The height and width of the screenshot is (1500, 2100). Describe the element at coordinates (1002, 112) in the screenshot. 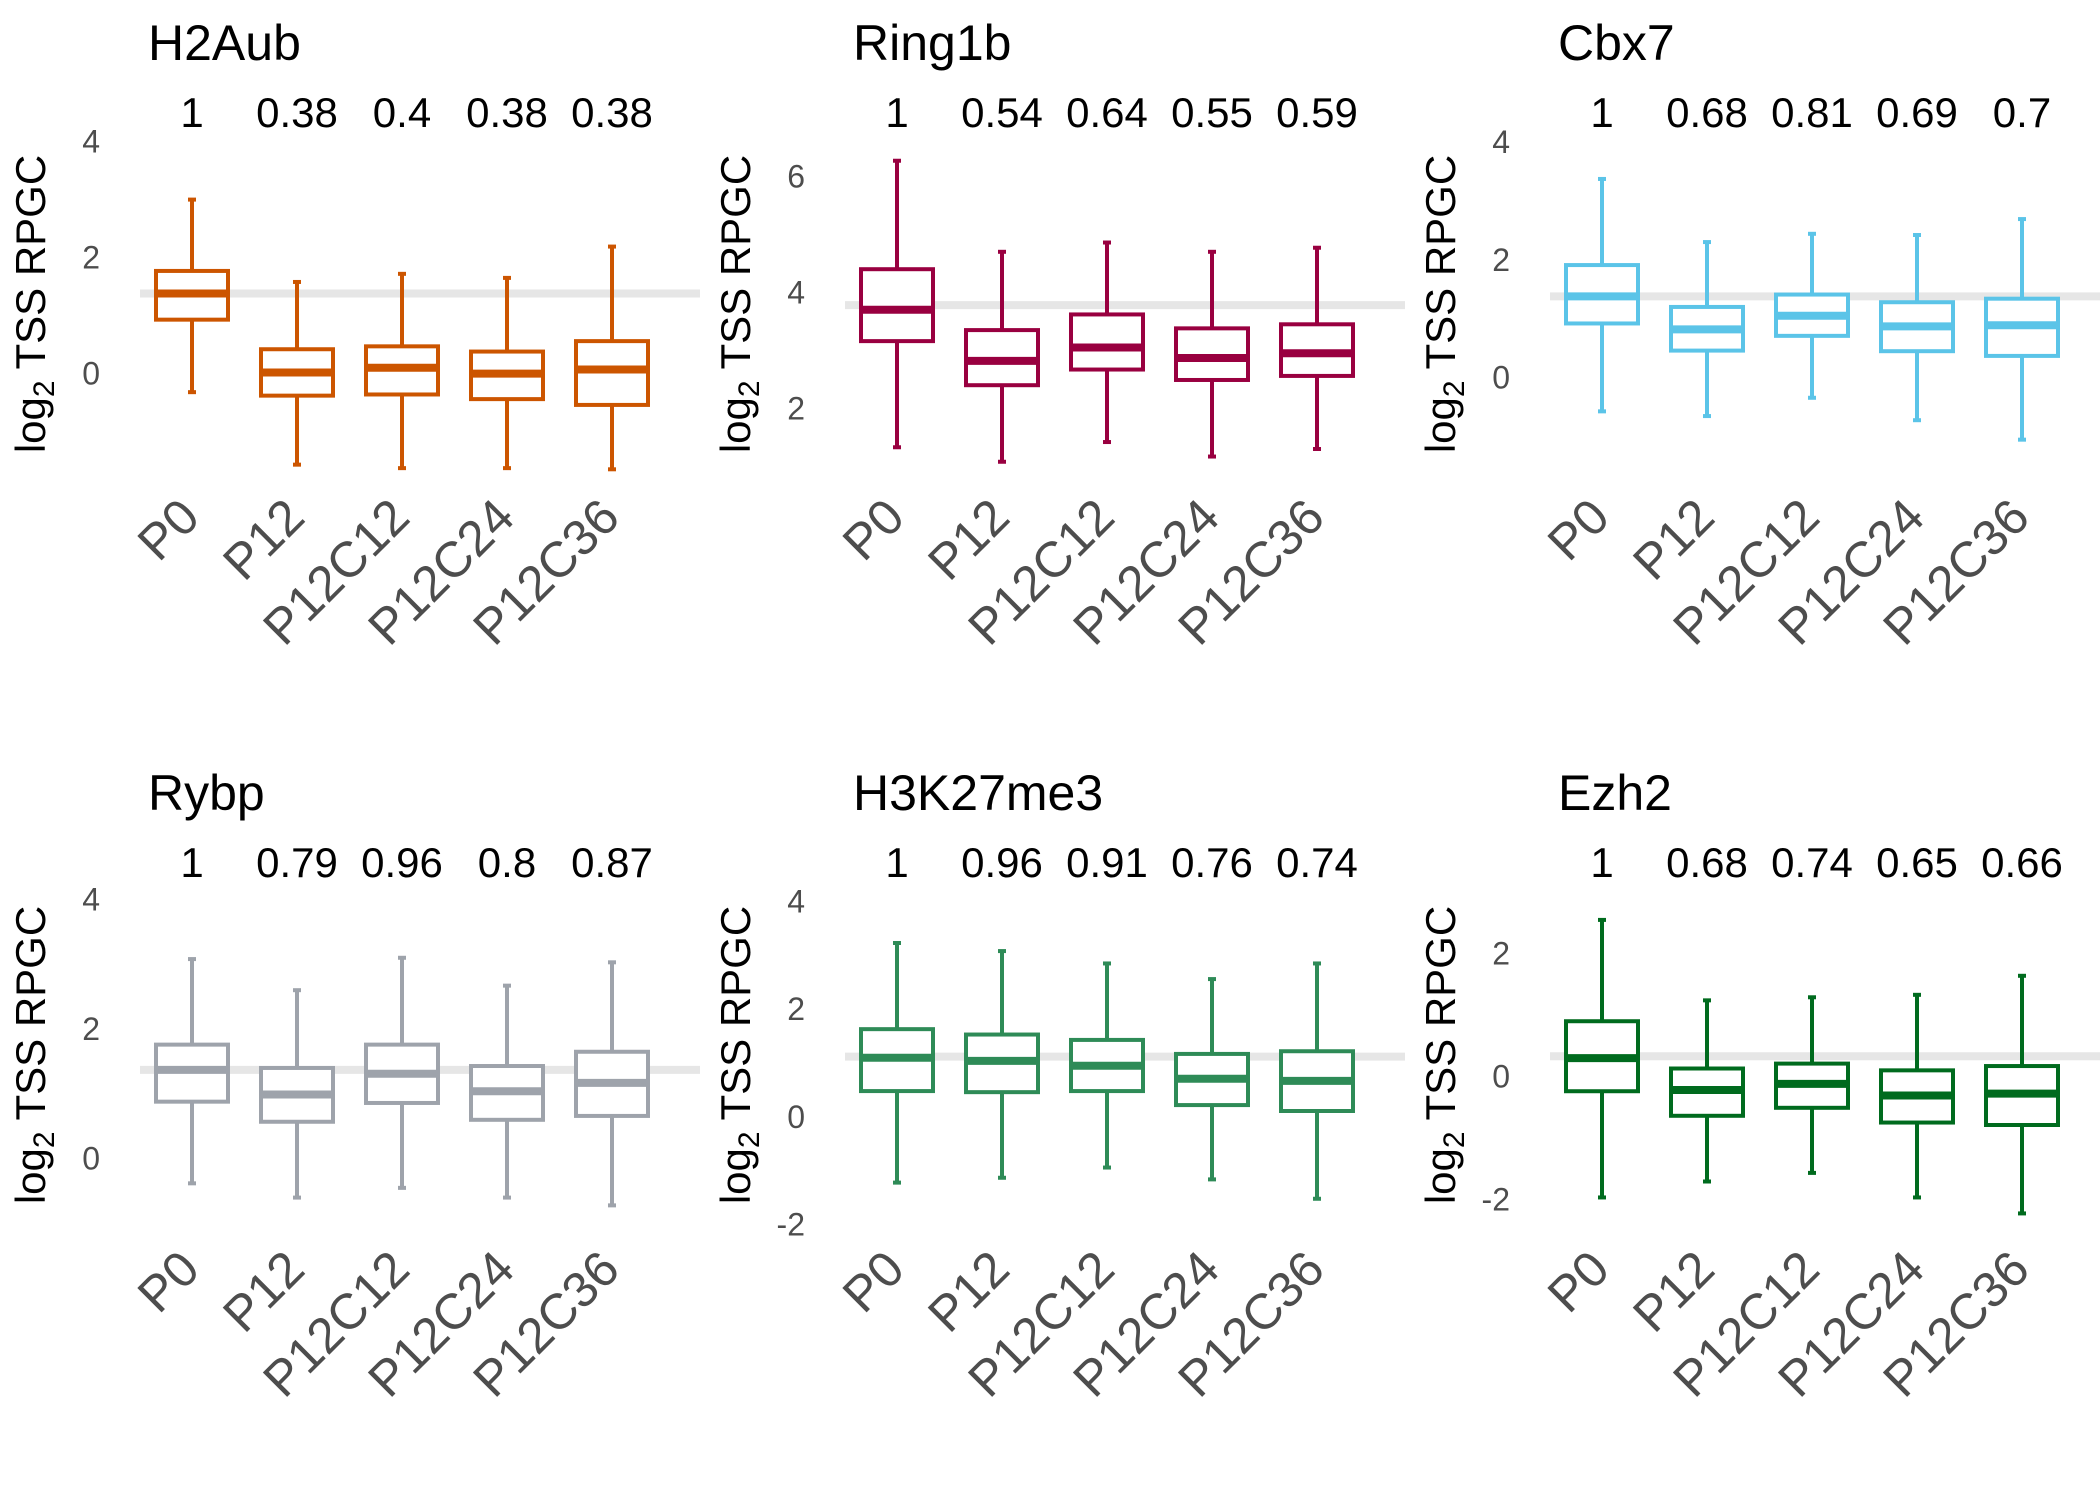

I see `ratio-label: 0.54` at that location.